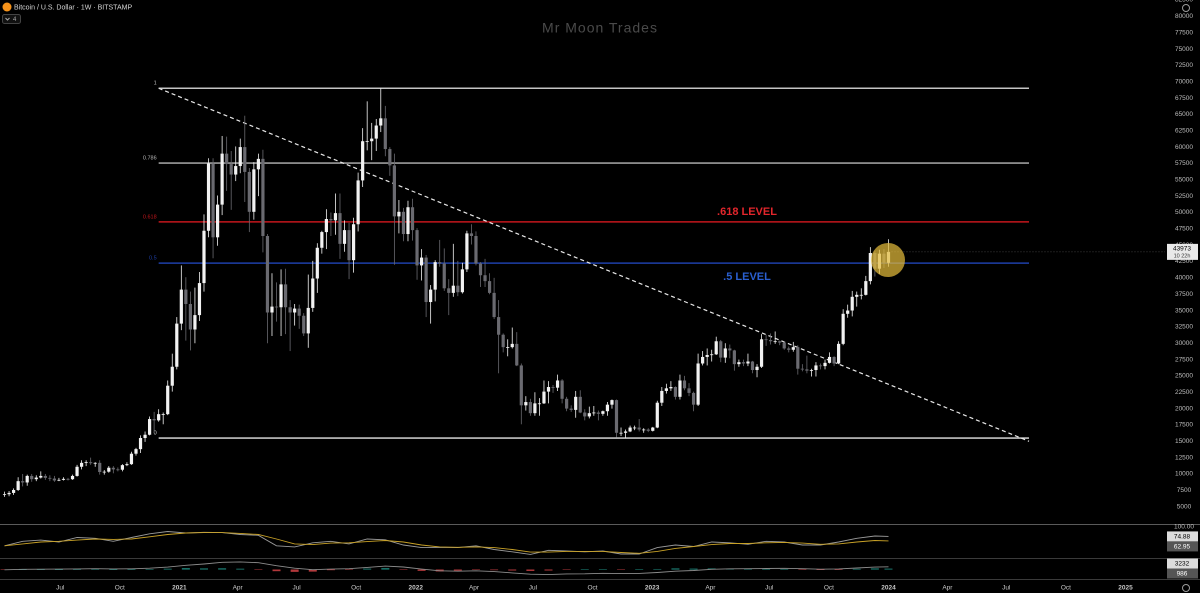 This screenshot has width=1200, height=593. I want to click on fib-level-label: 0.5, so click(153, 259).